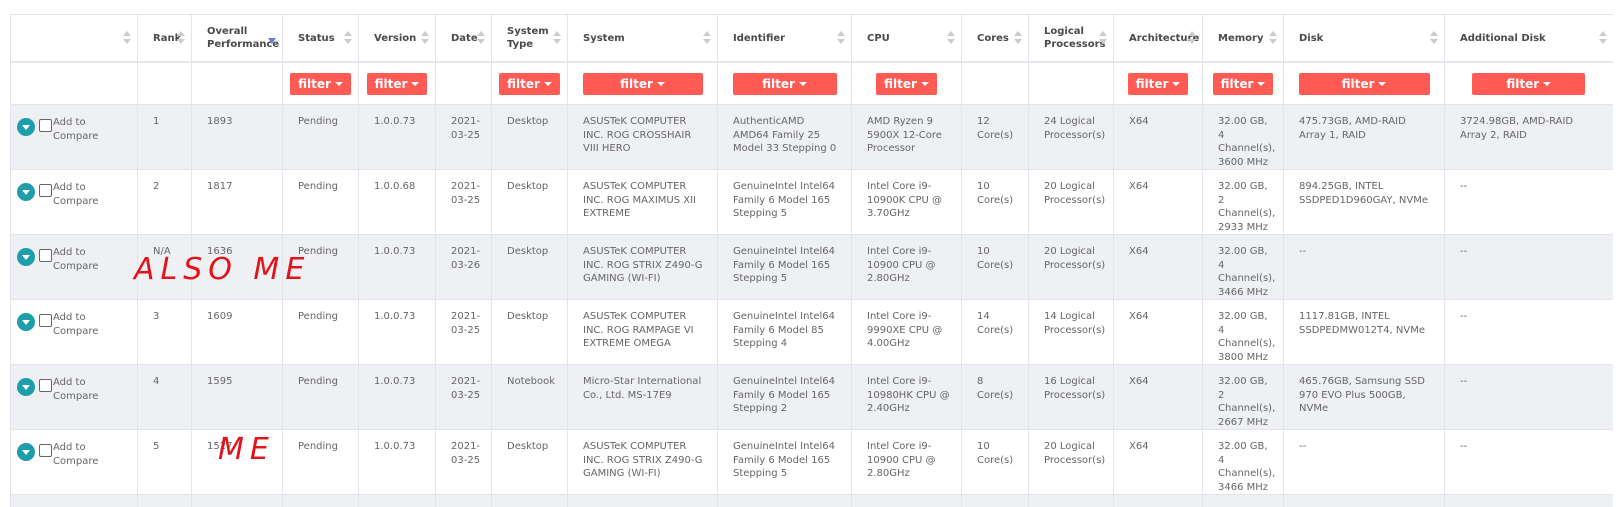 The height and width of the screenshot is (507, 1622). I want to click on column-header-memory: Memory, so click(1243, 38).